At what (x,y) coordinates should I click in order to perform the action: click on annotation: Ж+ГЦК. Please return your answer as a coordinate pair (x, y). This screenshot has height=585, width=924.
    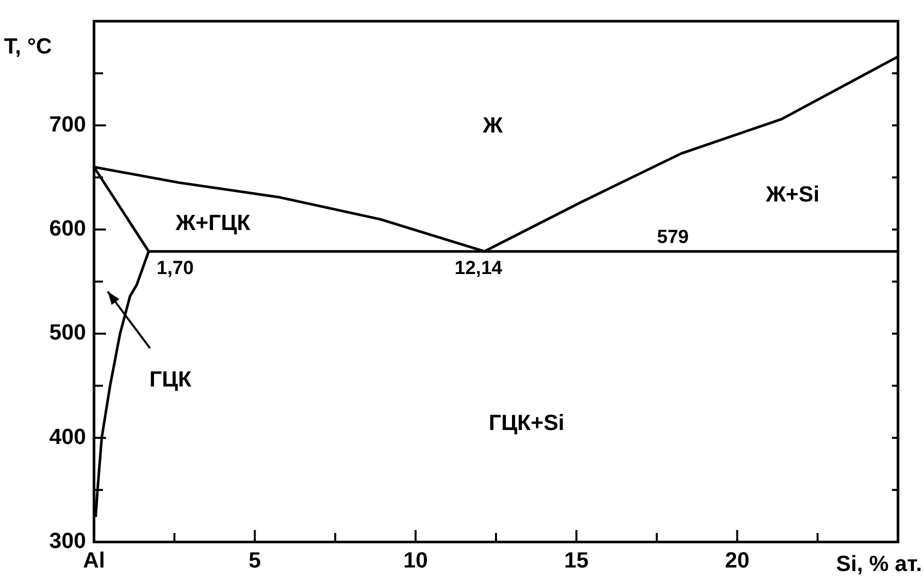
    Looking at the image, I should click on (212, 222).